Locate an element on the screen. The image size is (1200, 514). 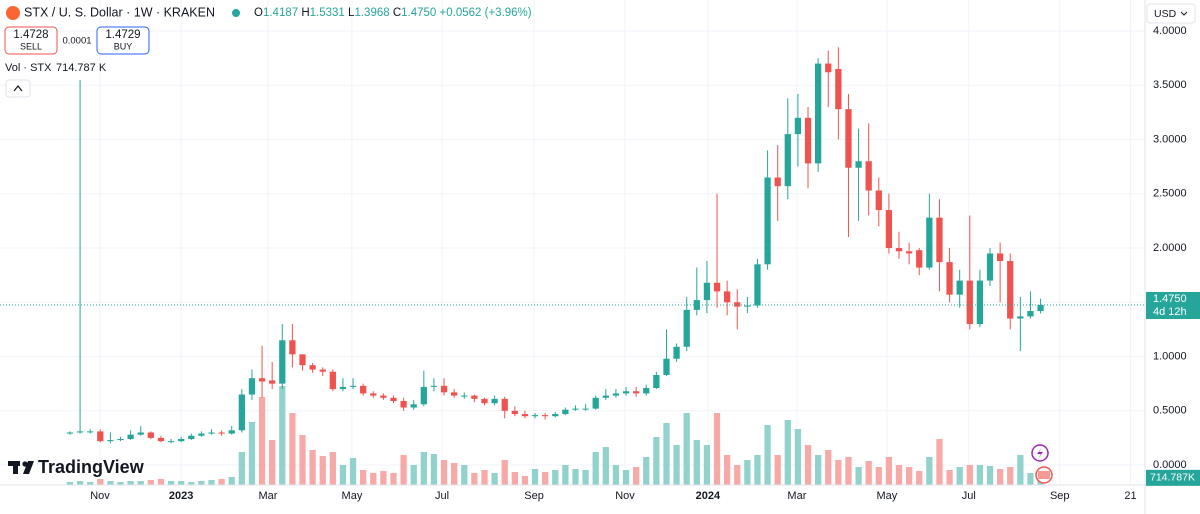
symbol-icon is located at coordinates (13, 13).